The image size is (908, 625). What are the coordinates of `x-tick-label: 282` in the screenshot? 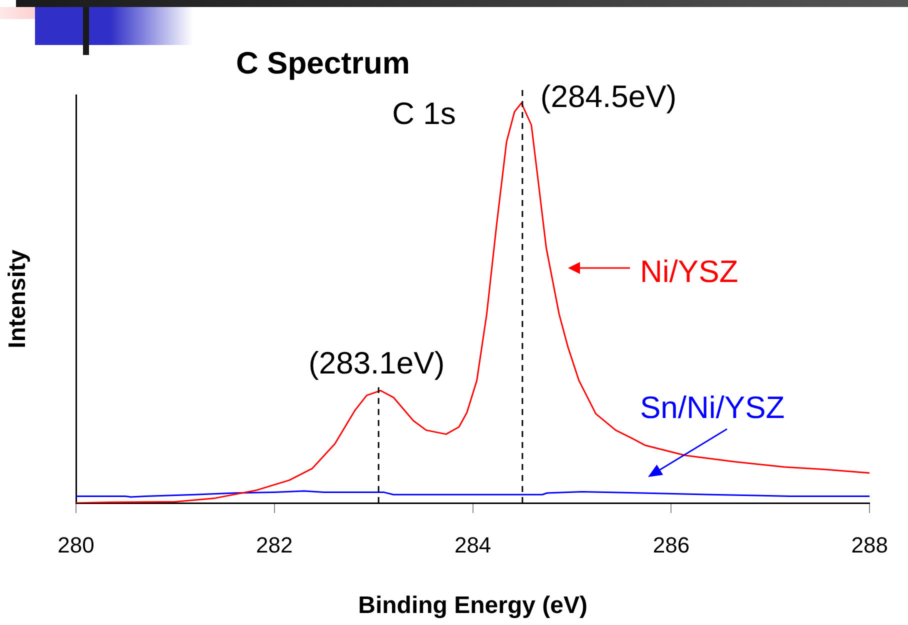 It's located at (274, 545).